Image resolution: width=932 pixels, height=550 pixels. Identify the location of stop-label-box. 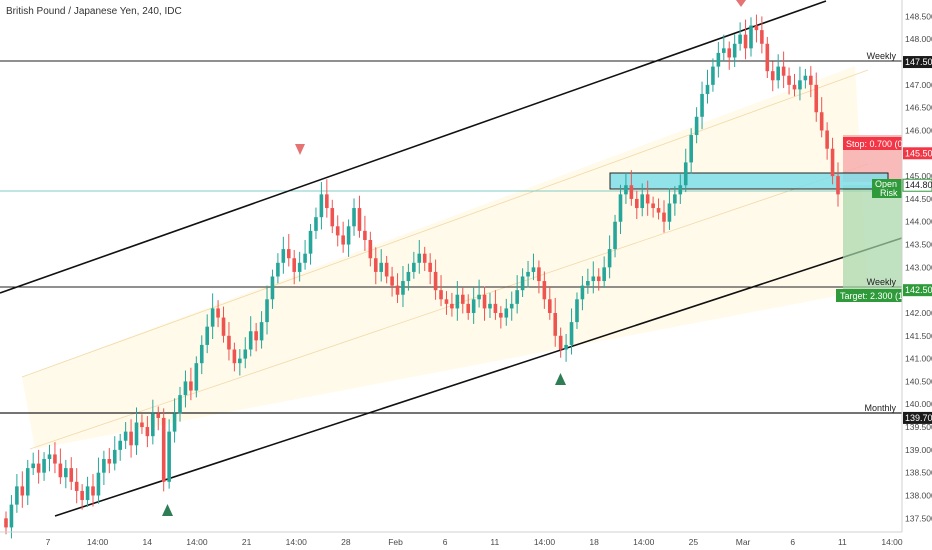
(872, 143).